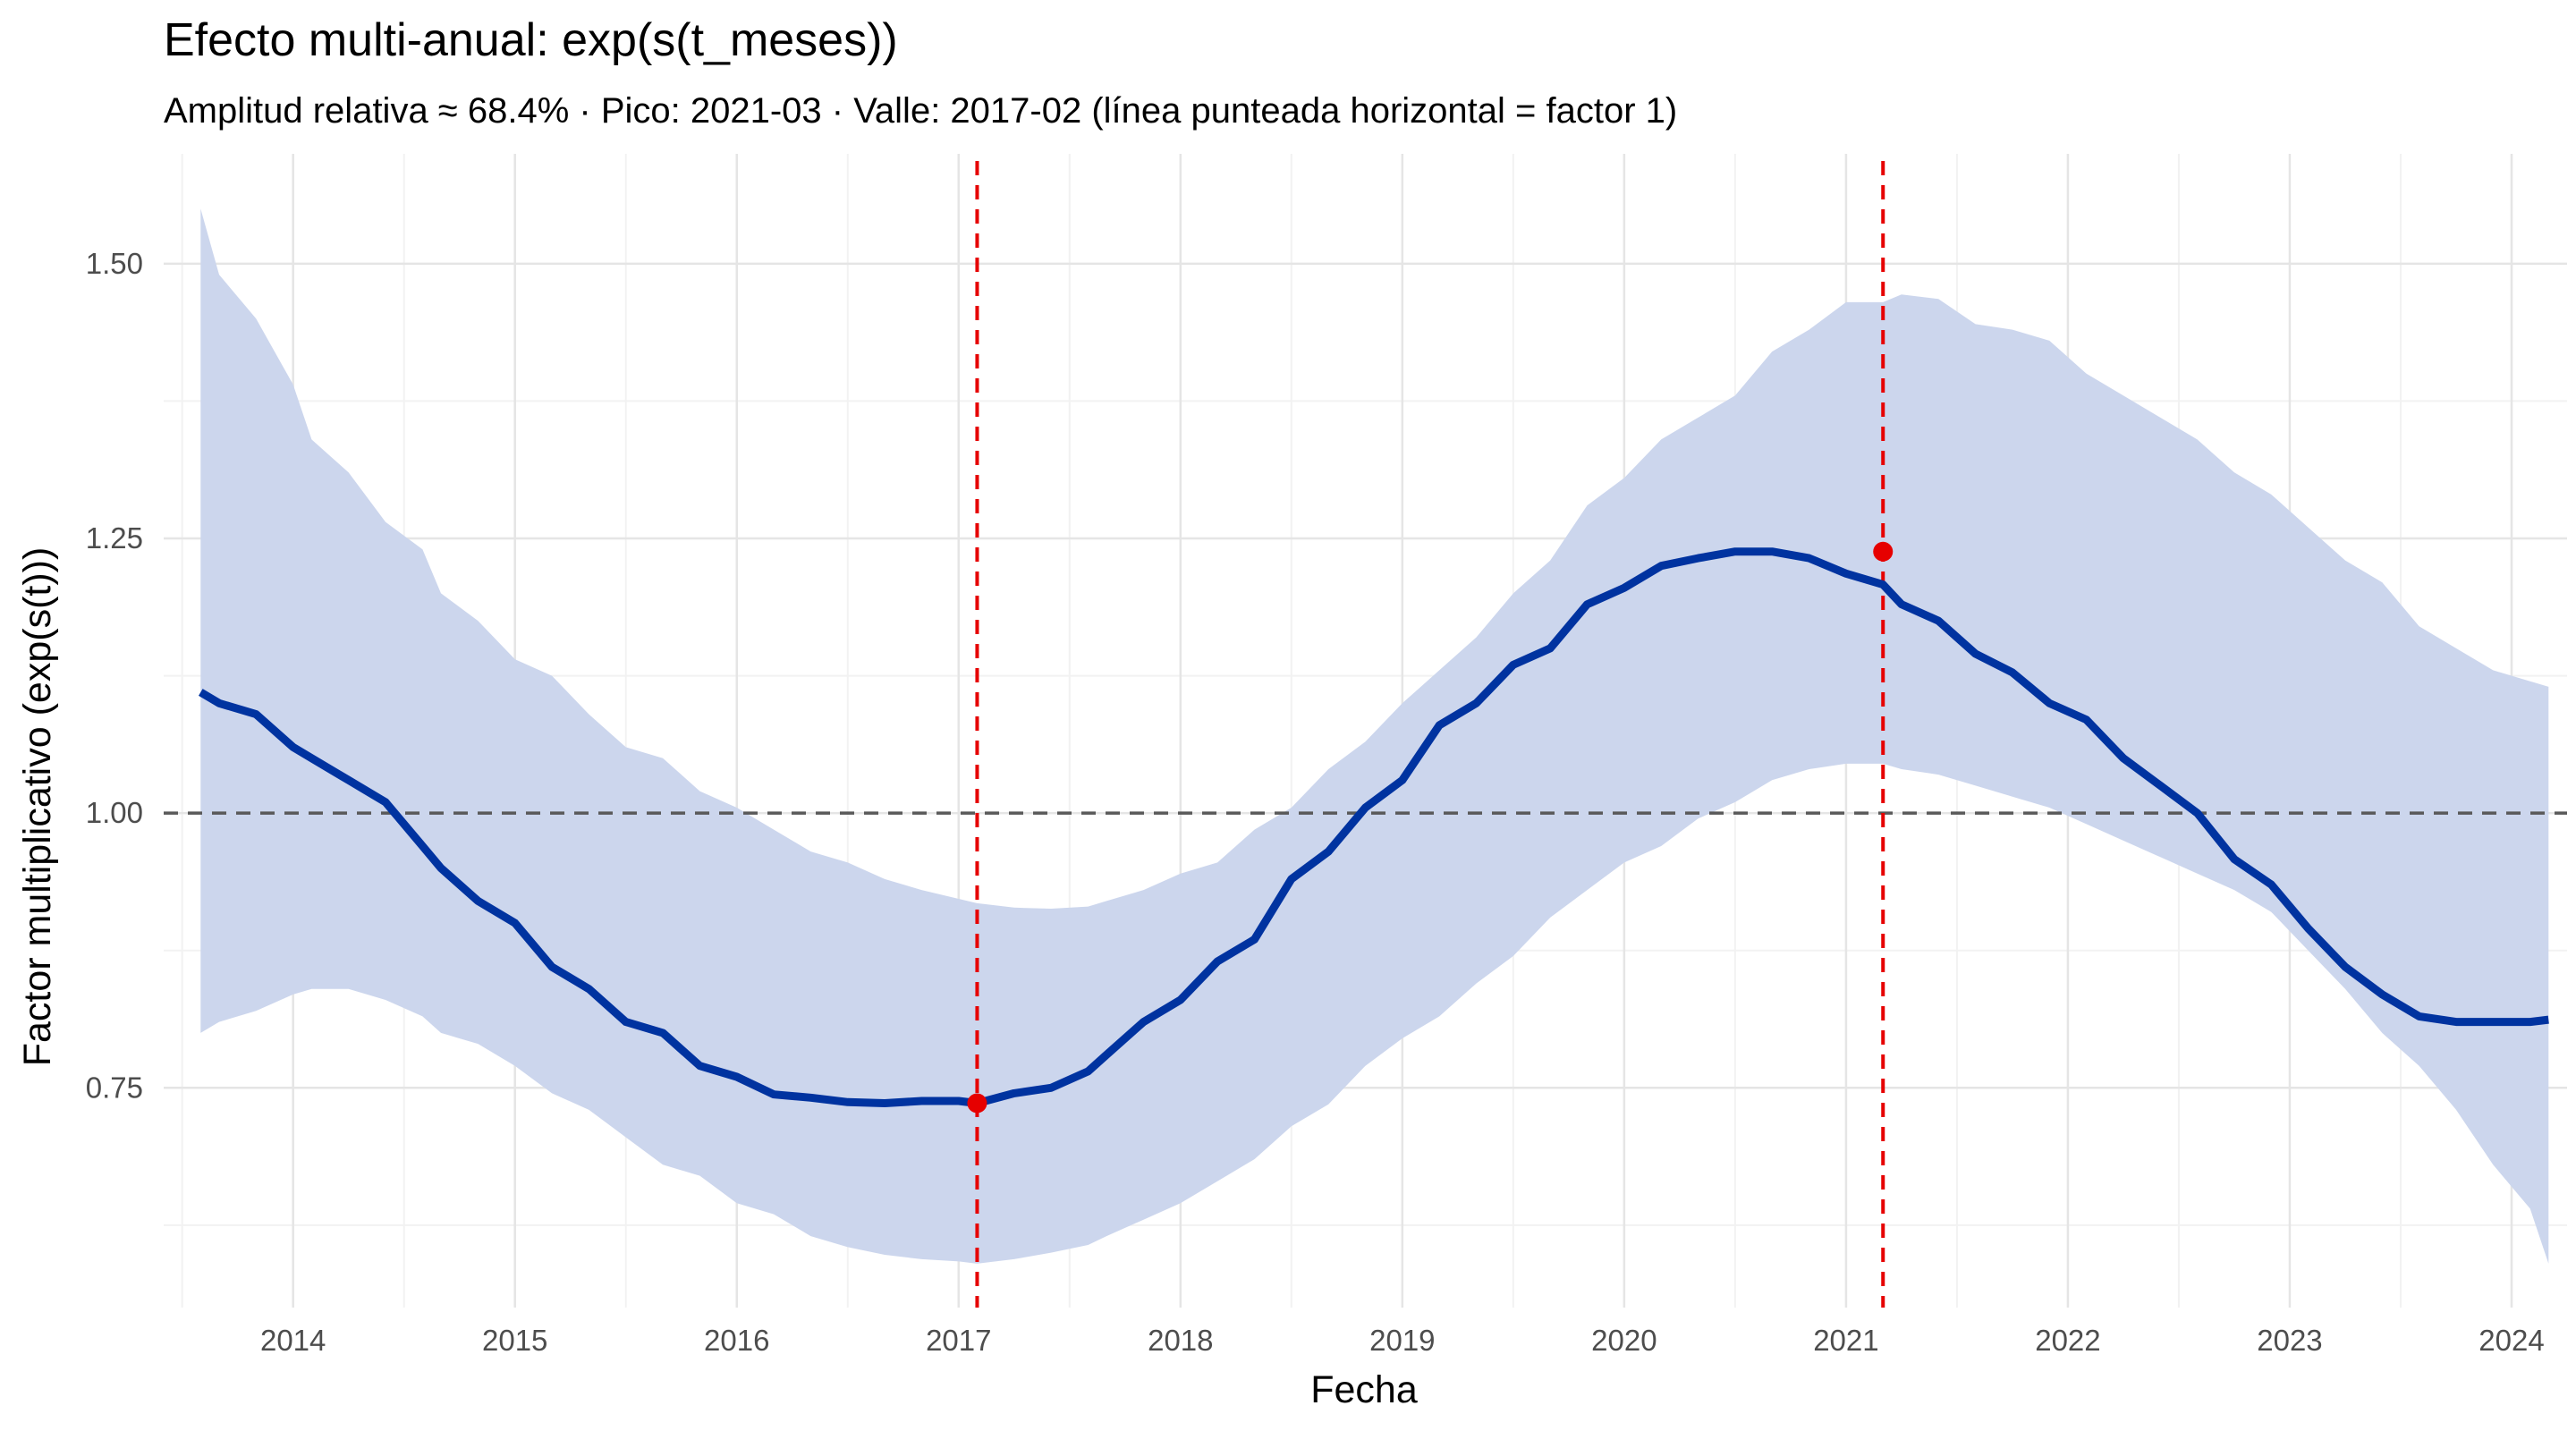  What do you see at coordinates (114, 538) in the screenshot?
I see `y-tick-label: 1.25` at bounding box center [114, 538].